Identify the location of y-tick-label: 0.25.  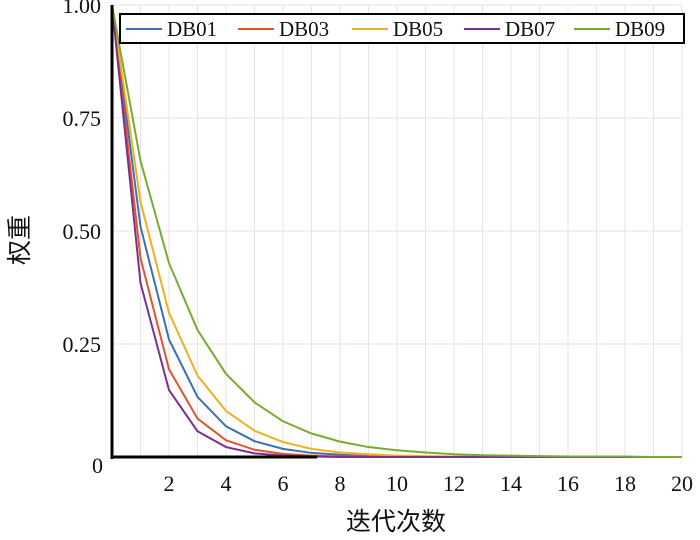
(82, 344).